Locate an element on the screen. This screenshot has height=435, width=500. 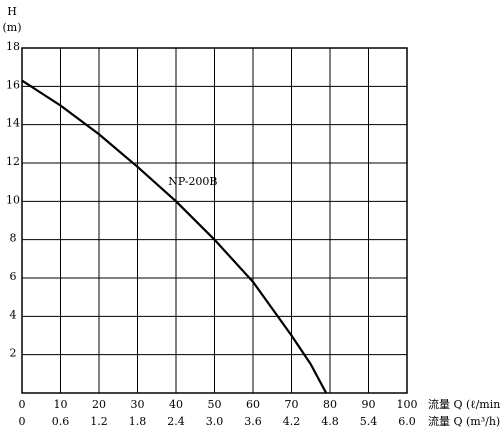
y-tick-label: 2 is located at coordinates (13, 353).